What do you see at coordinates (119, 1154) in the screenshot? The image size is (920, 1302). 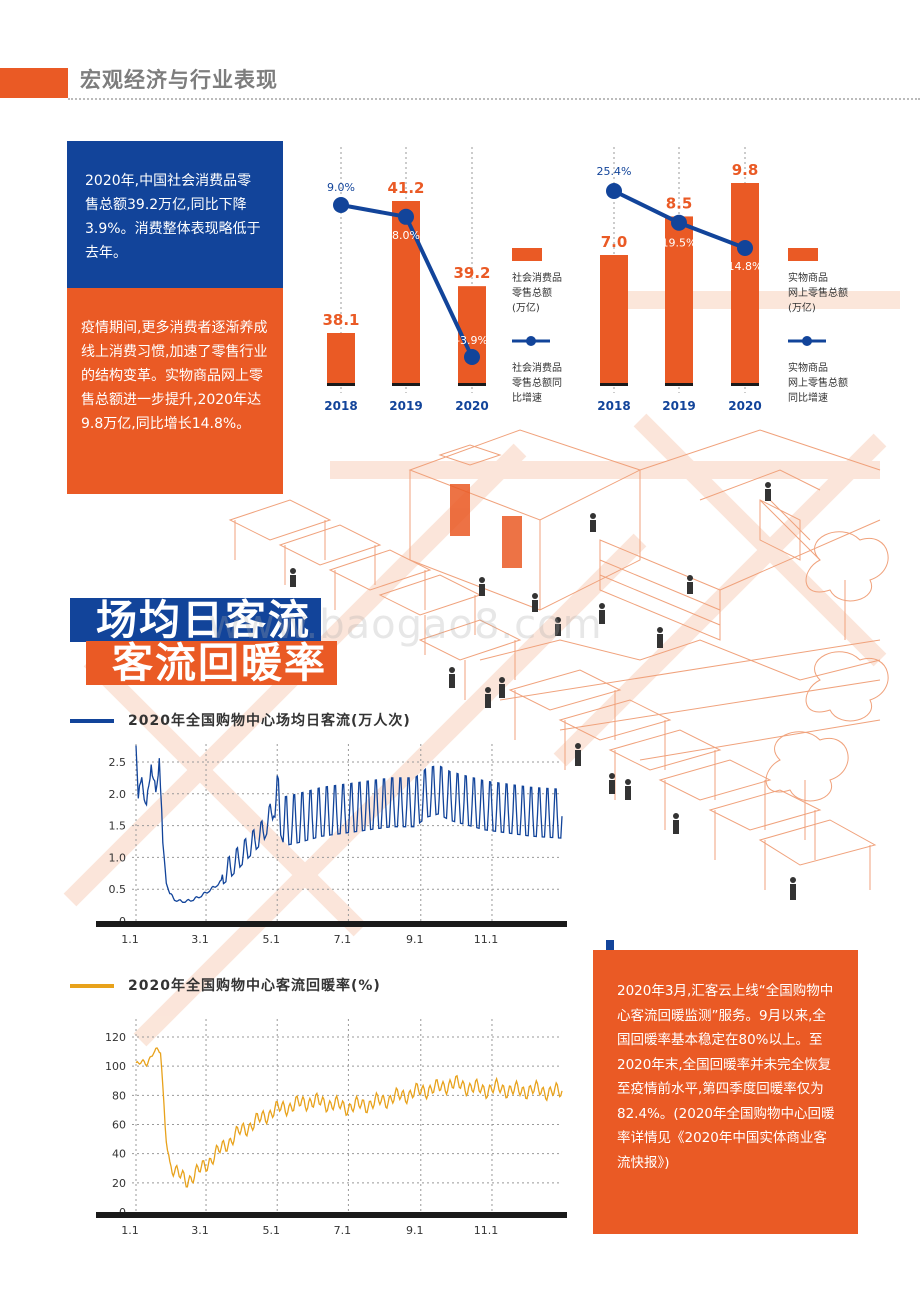 I see `y-tick-label: 40` at bounding box center [119, 1154].